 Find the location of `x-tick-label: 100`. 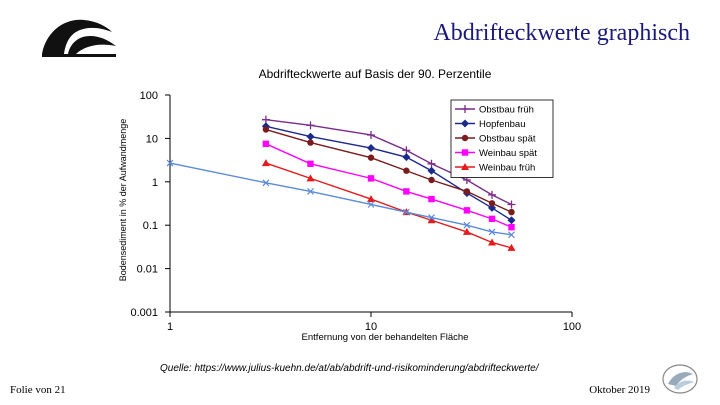

x-tick-label: 100 is located at coordinates (572, 327).